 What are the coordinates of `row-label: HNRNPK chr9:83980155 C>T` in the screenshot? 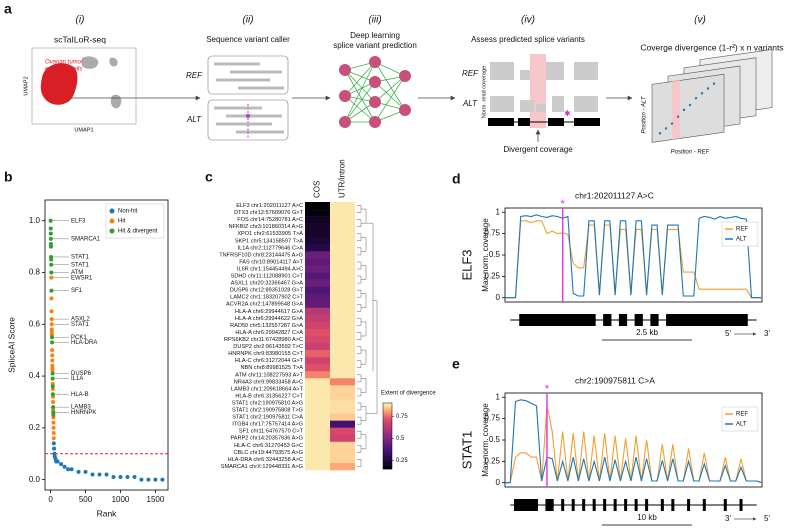 It's located at (265, 354).